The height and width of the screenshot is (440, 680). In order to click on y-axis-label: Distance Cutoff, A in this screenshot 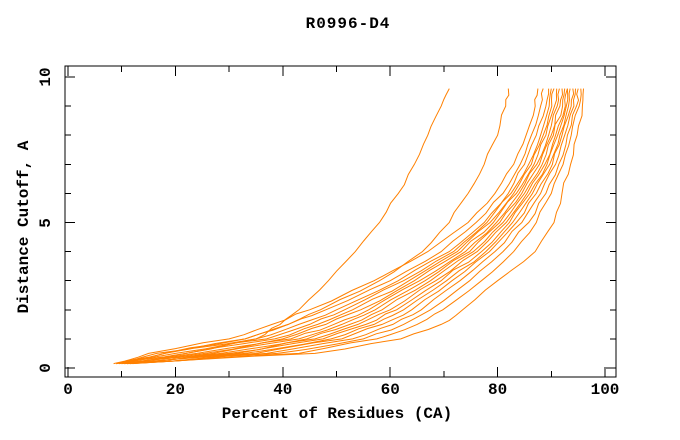, I will do `click(24, 227)`.